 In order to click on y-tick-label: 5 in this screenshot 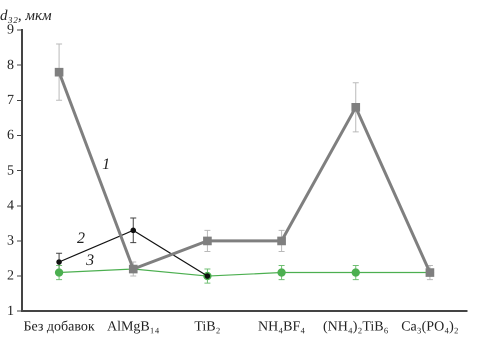, I will do `click(10, 170)`.